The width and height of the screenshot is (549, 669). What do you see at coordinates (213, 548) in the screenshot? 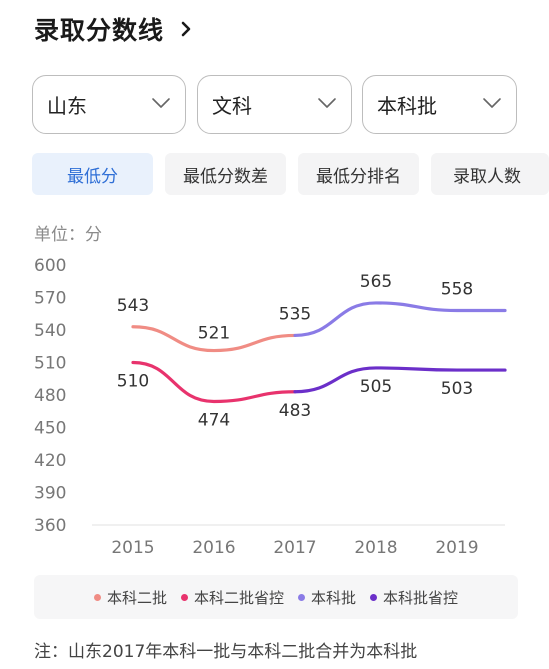
I see `x-tick-label: 2016` at bounding box center [213, 548].